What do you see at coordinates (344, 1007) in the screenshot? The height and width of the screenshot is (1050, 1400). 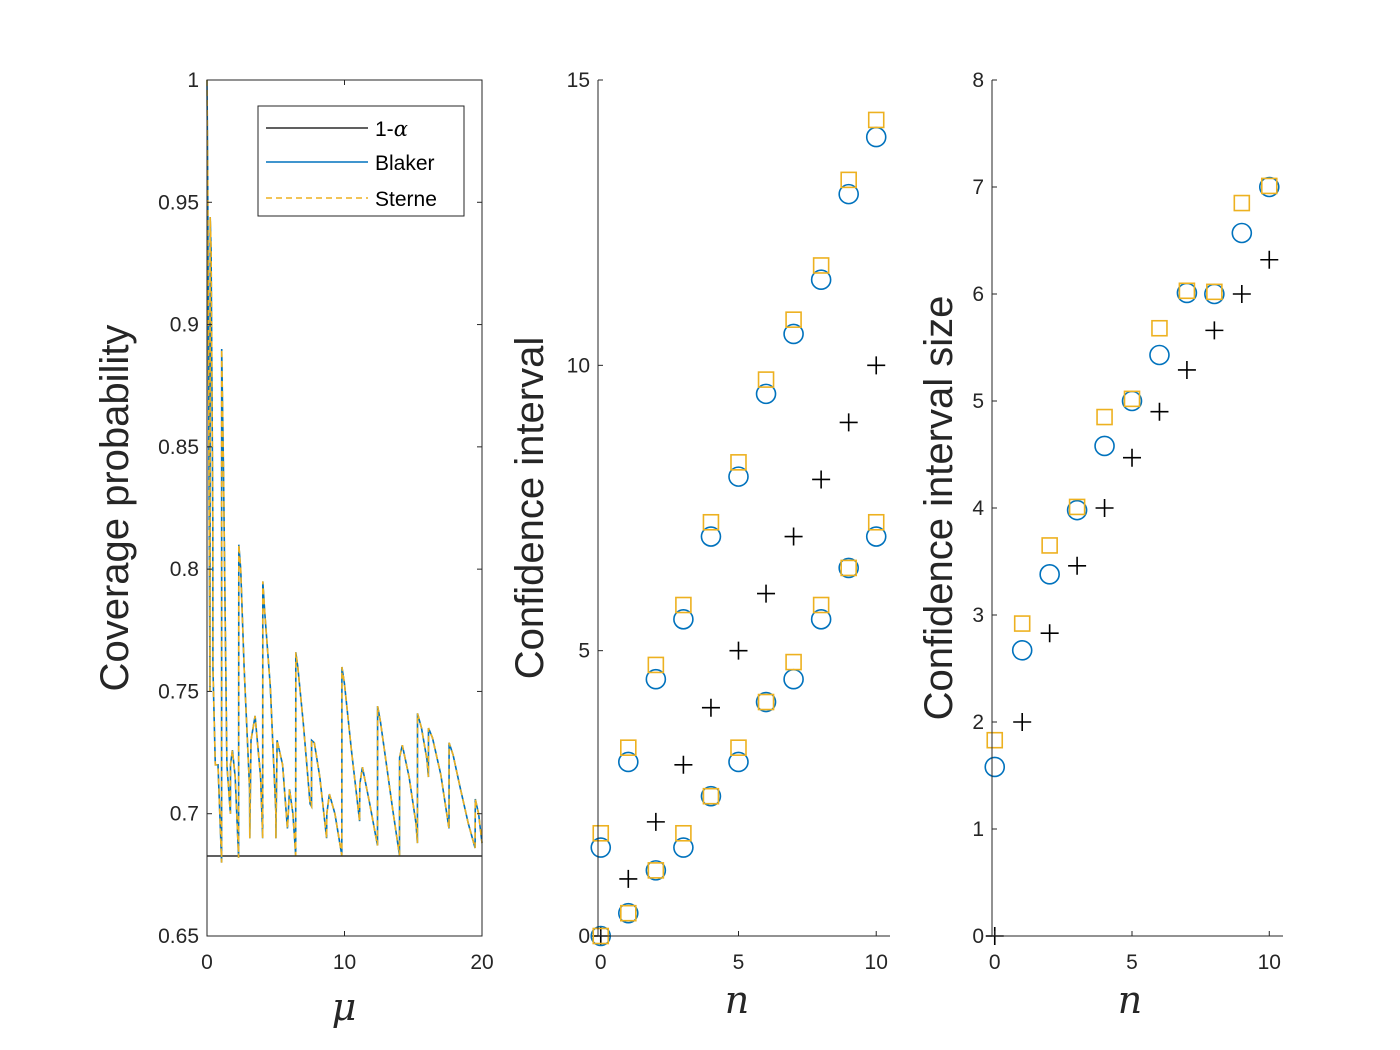 I see `coverage-x-axis-label: μ` at bounding box center [344, 1007].